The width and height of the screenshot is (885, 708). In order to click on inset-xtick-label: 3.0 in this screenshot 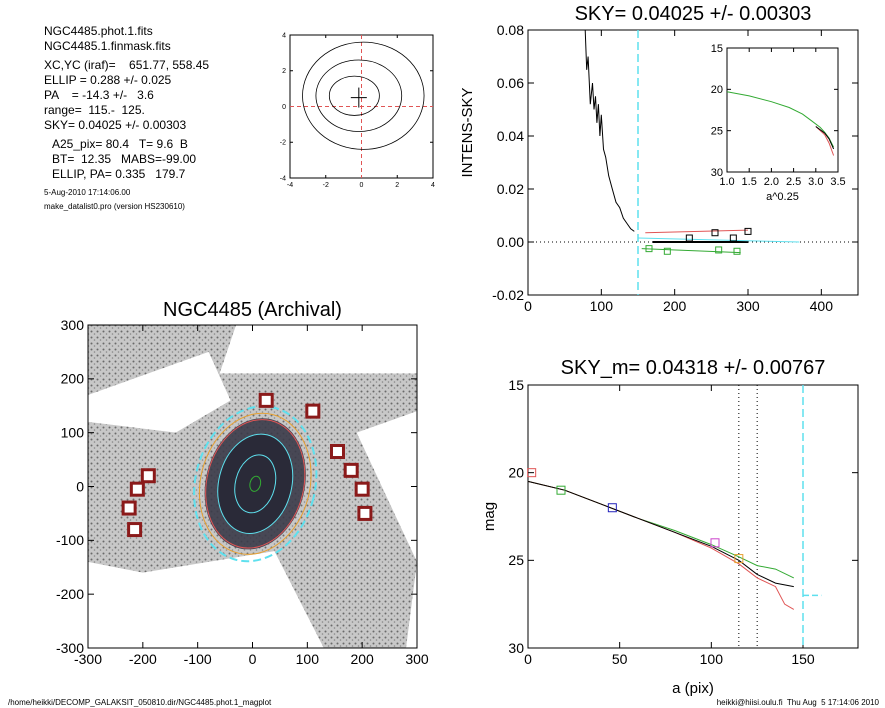, I will do `click(815, 182)`.